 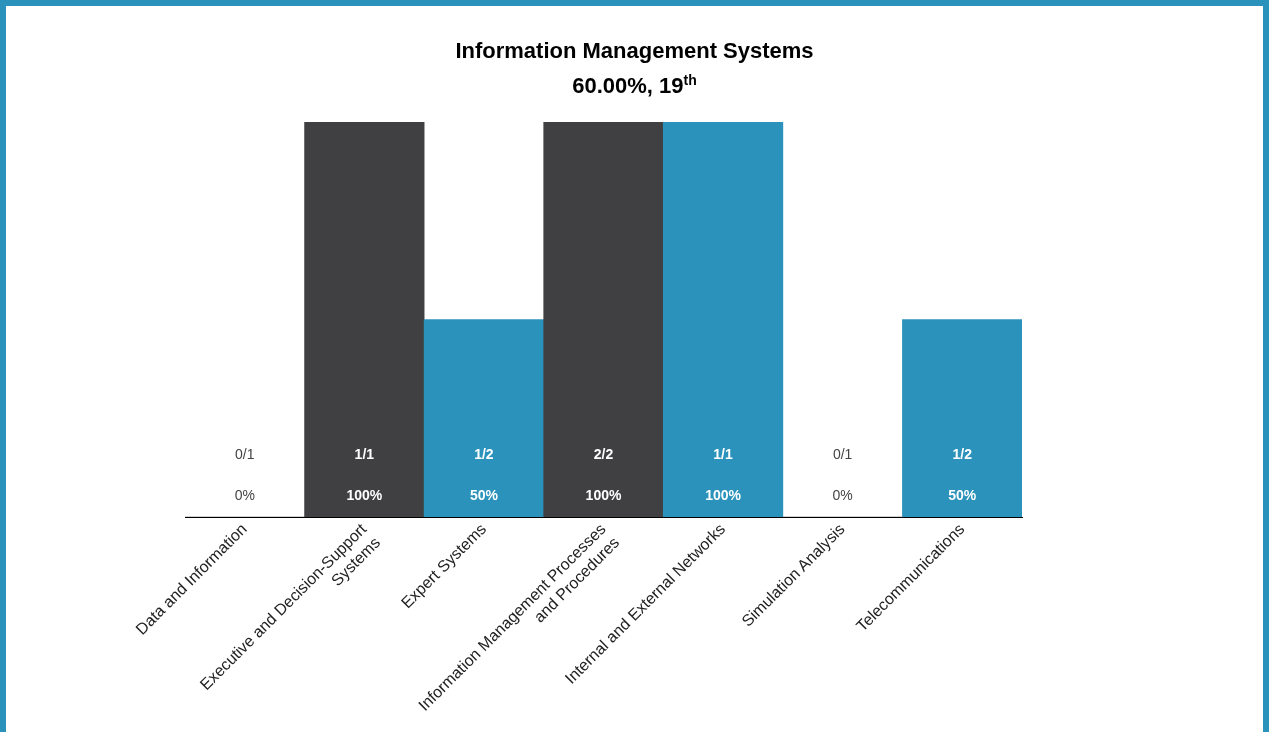 I want to click on chart-title: Information Management Systems, so click(x=634, y=51).